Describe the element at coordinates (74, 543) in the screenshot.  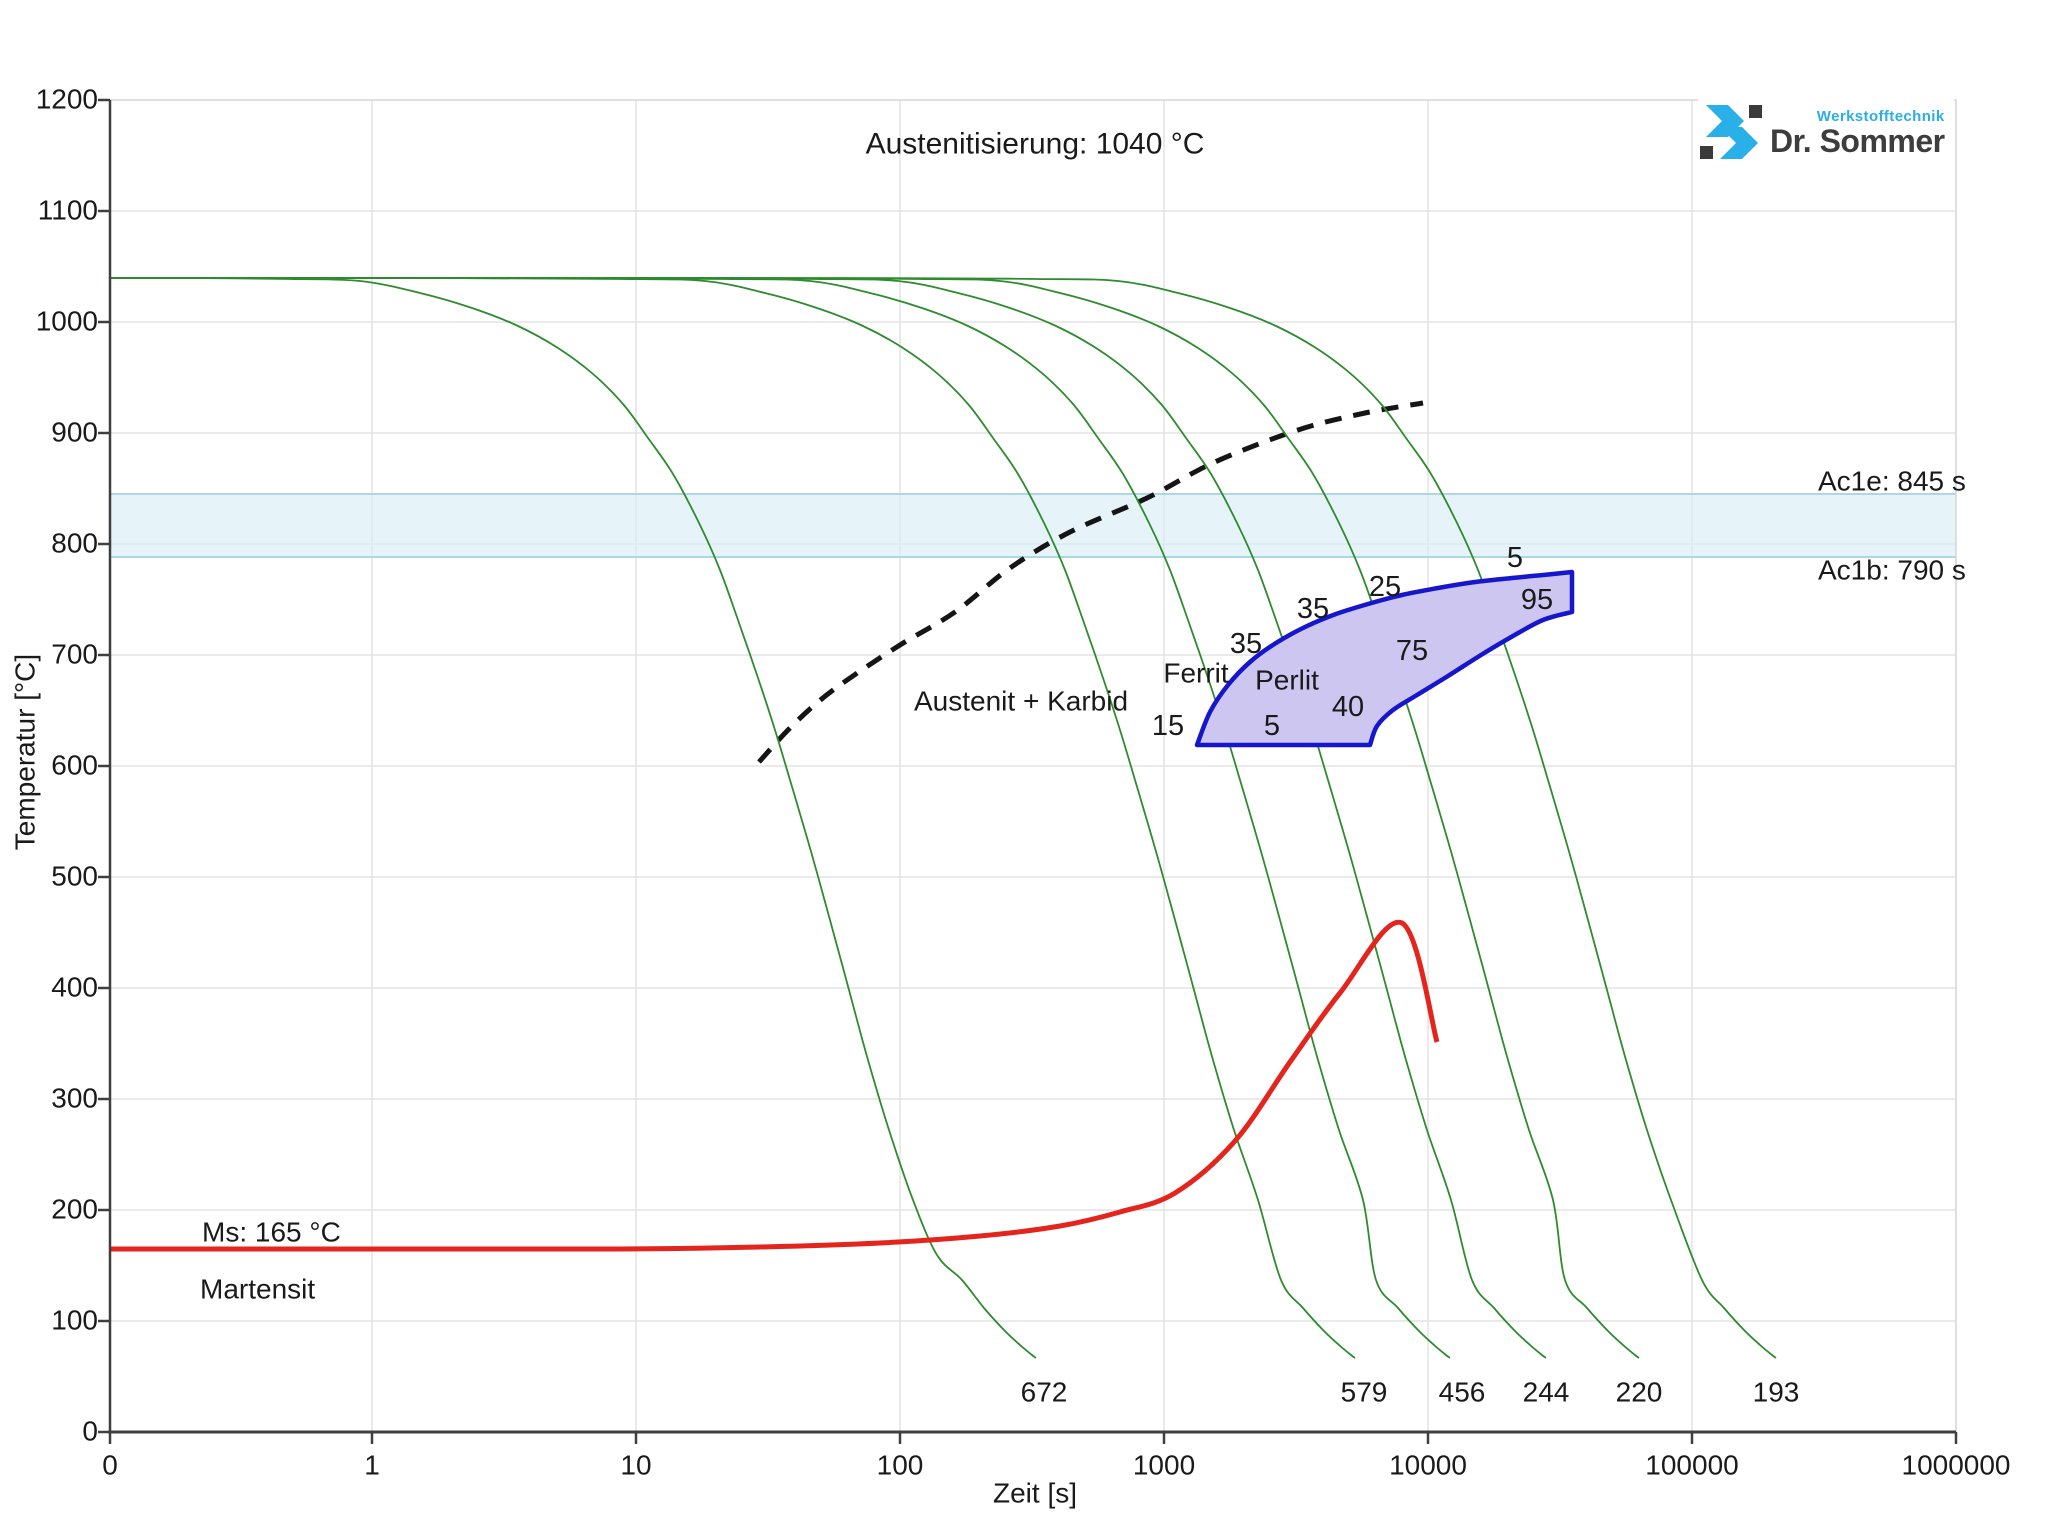
I see `y-tick-label: 800` at that location.